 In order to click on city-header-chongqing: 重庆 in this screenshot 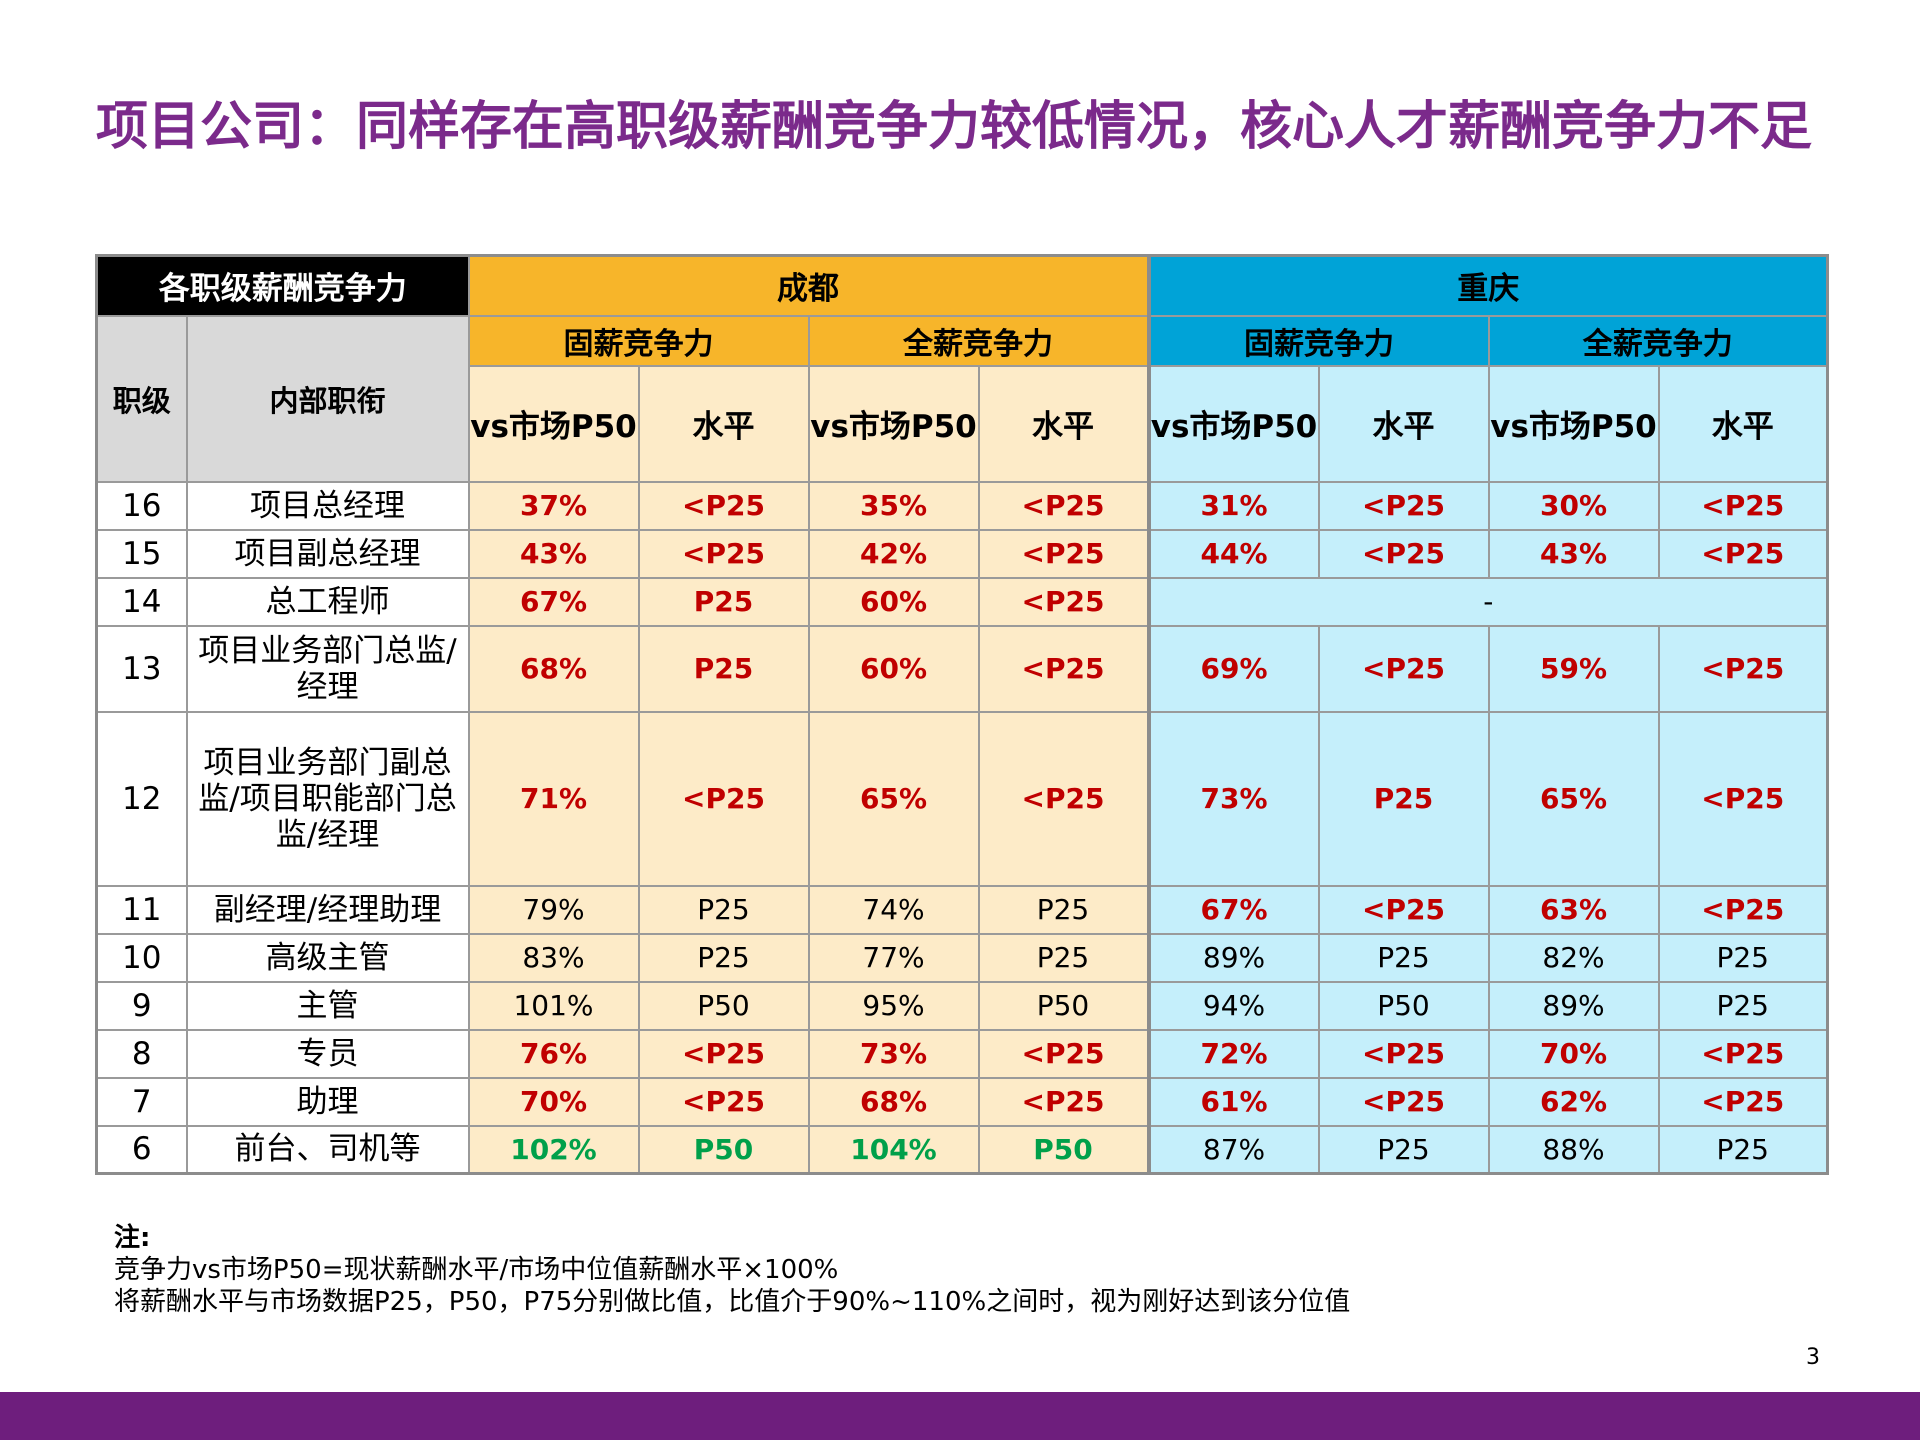, I will do `click(1487, 285)`.